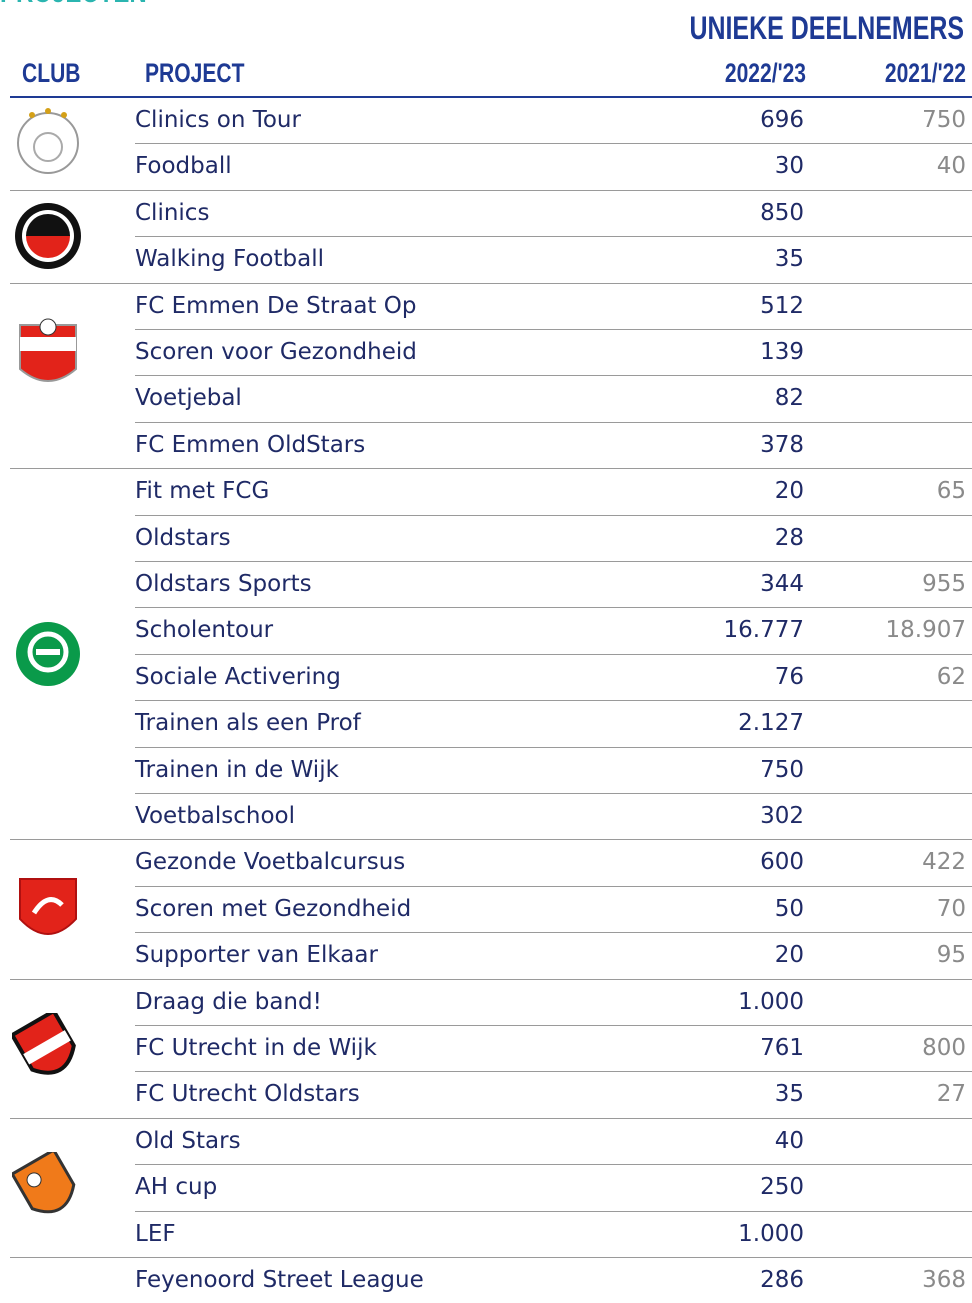  What do you see at coordinates (248, 723) in the screenshot?
I see `project-name: Trainen als een Prof` at bounding box center [248, 723].